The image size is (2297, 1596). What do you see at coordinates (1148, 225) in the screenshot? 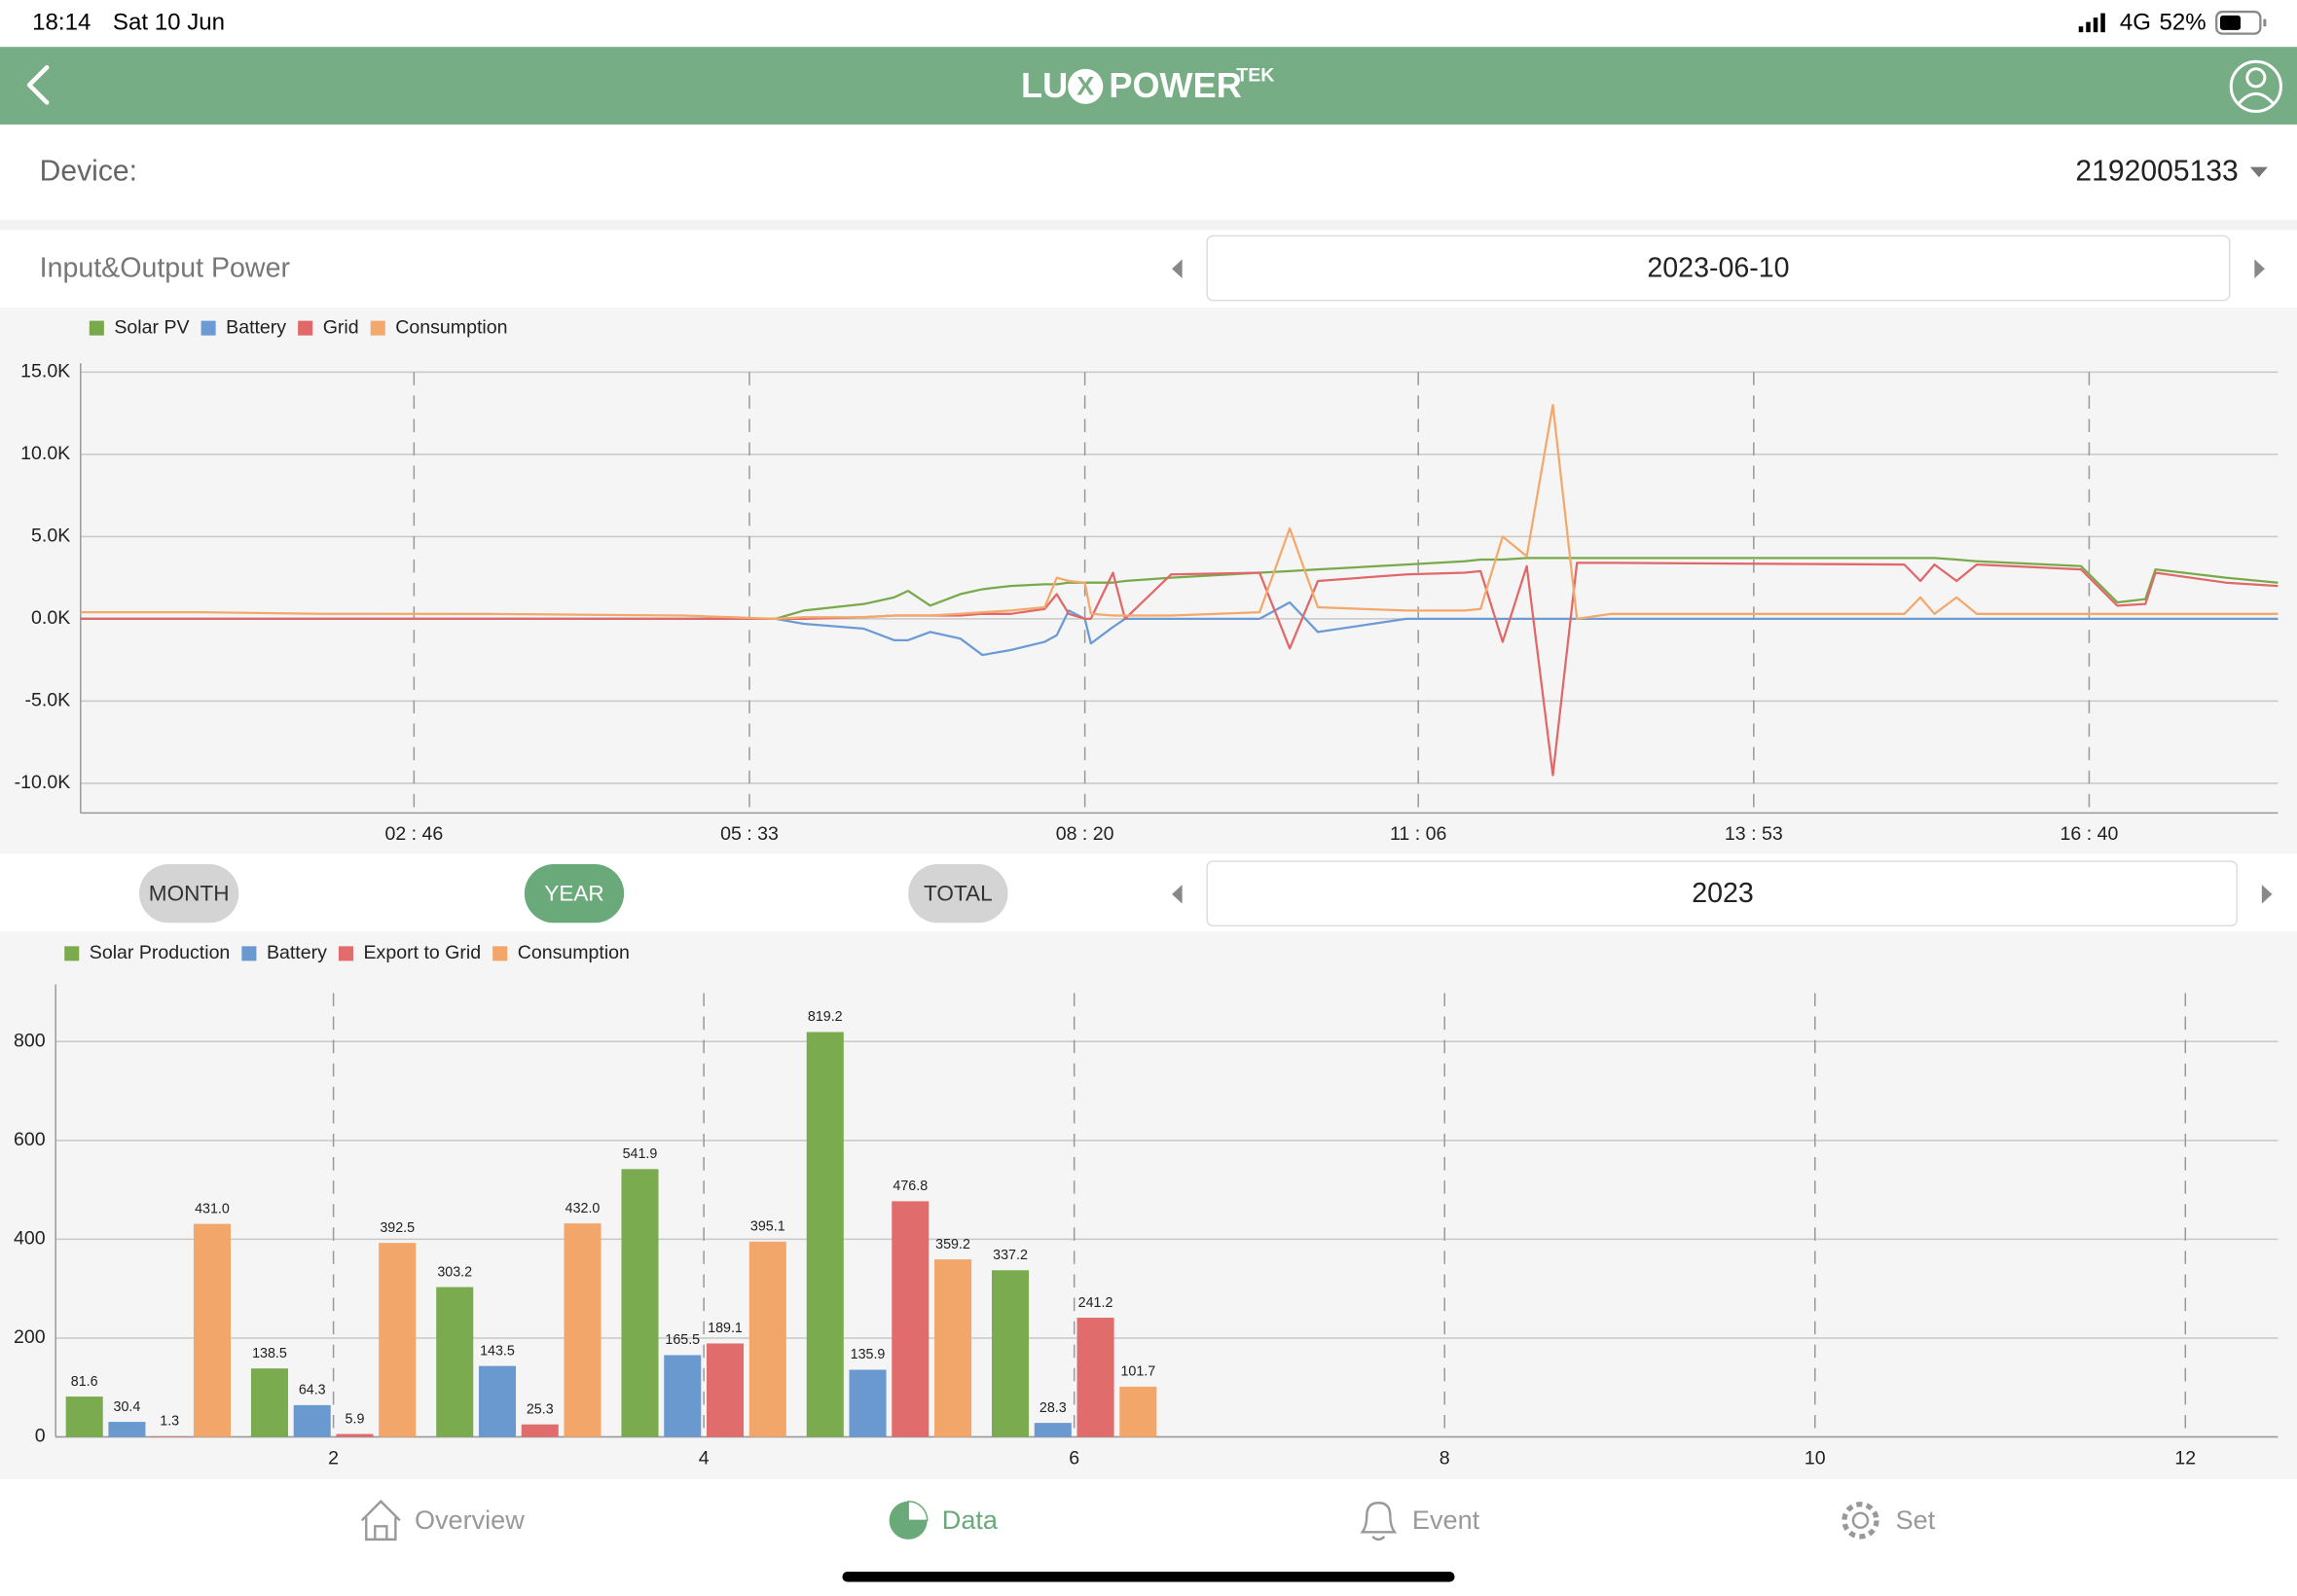
I see `separator` at bounding box center [1148, 225].